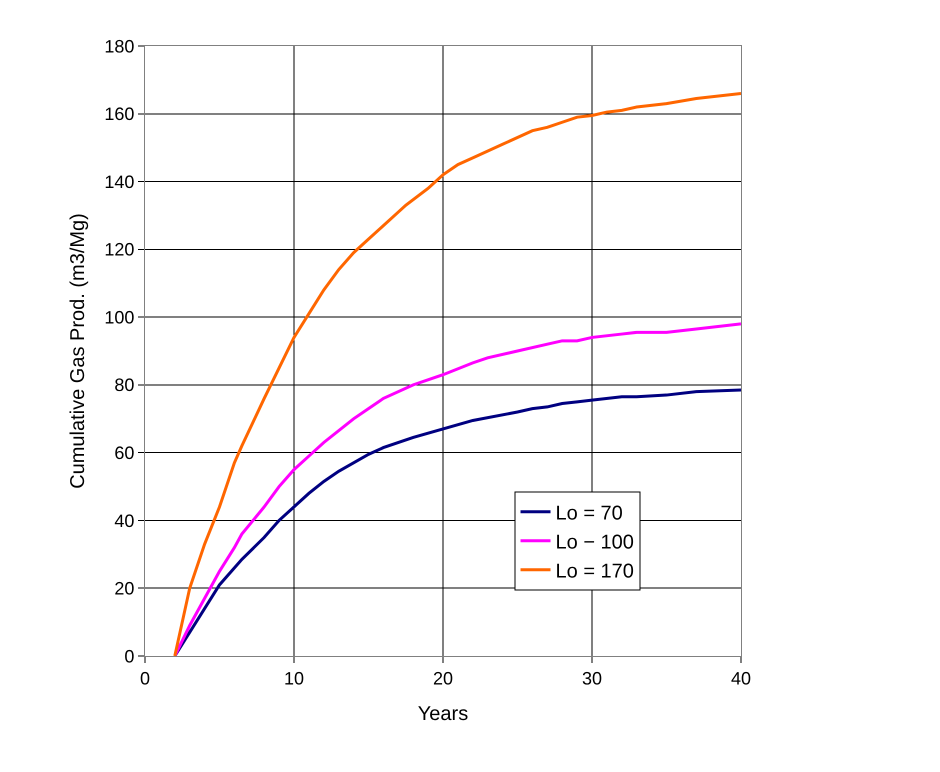 The width and height of the screenshot is (940, 772). Describe the element at coordinates (119, 46) in the screenshot. I see `y-tick-label: 180` at that location.